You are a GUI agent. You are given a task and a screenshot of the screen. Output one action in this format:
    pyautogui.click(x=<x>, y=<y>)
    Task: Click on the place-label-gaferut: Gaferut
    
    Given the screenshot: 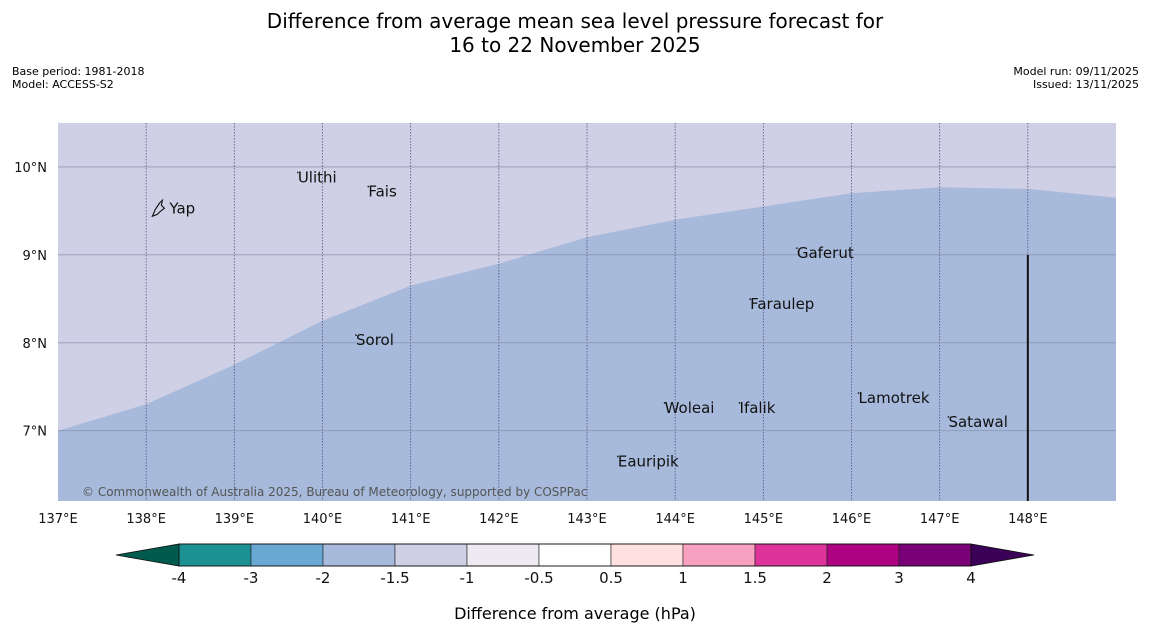 What is the action you would take?
    pyautogui.click(x=825, y=253)
    